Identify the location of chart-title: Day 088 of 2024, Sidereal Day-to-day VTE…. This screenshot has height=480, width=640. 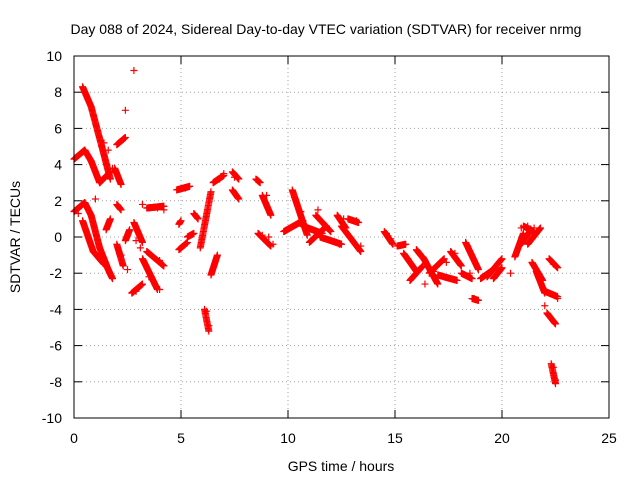
(326, 29).